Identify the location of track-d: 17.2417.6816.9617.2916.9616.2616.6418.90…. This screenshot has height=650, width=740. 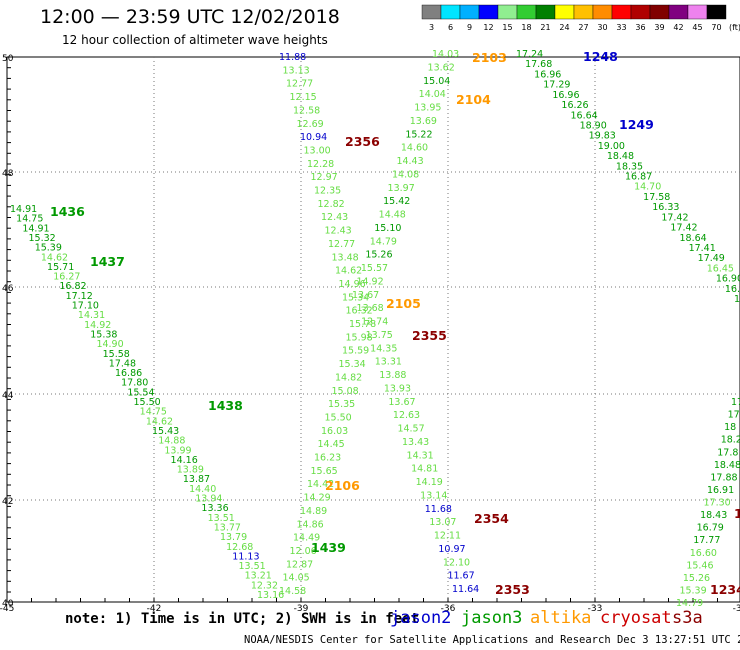
(628, 177).